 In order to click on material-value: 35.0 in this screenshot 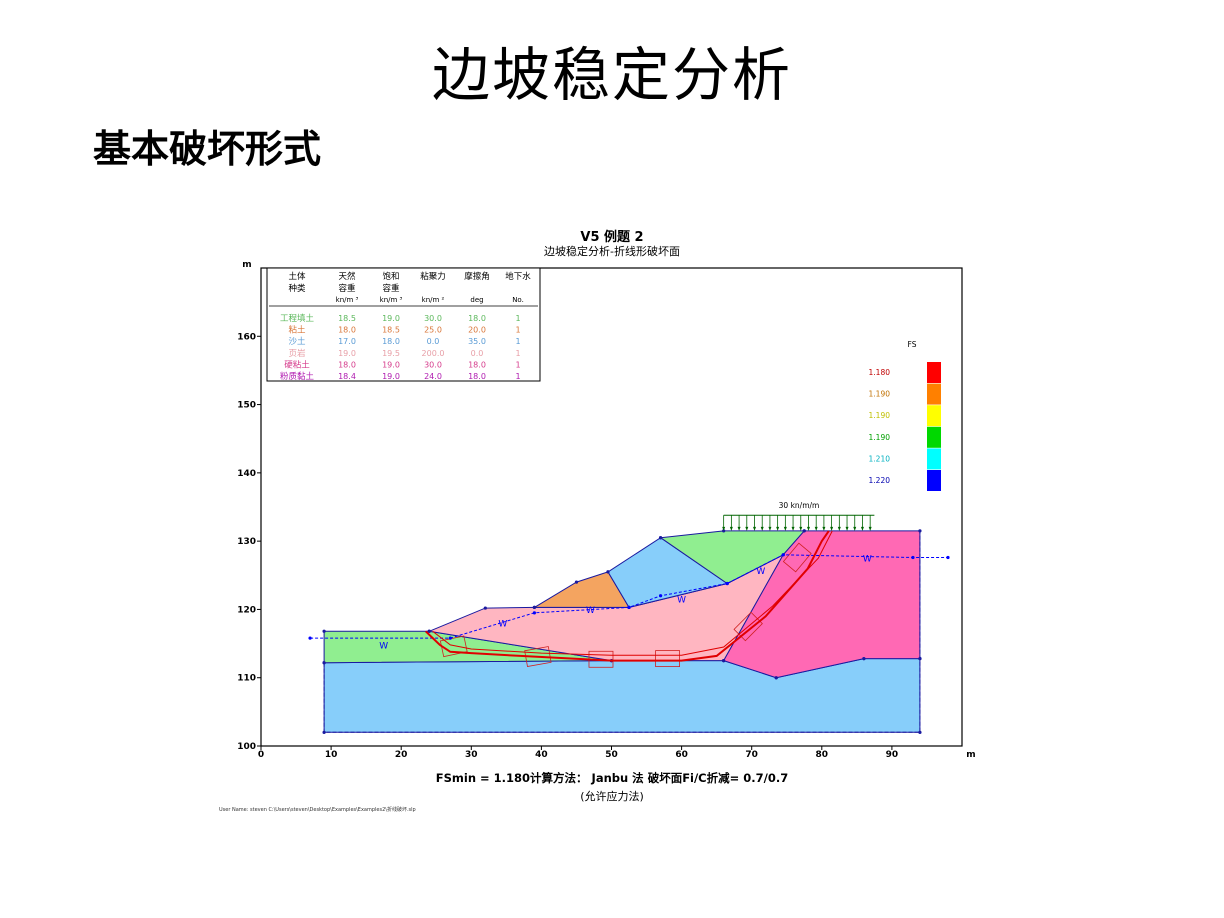, I will do `click(477, 341)`.